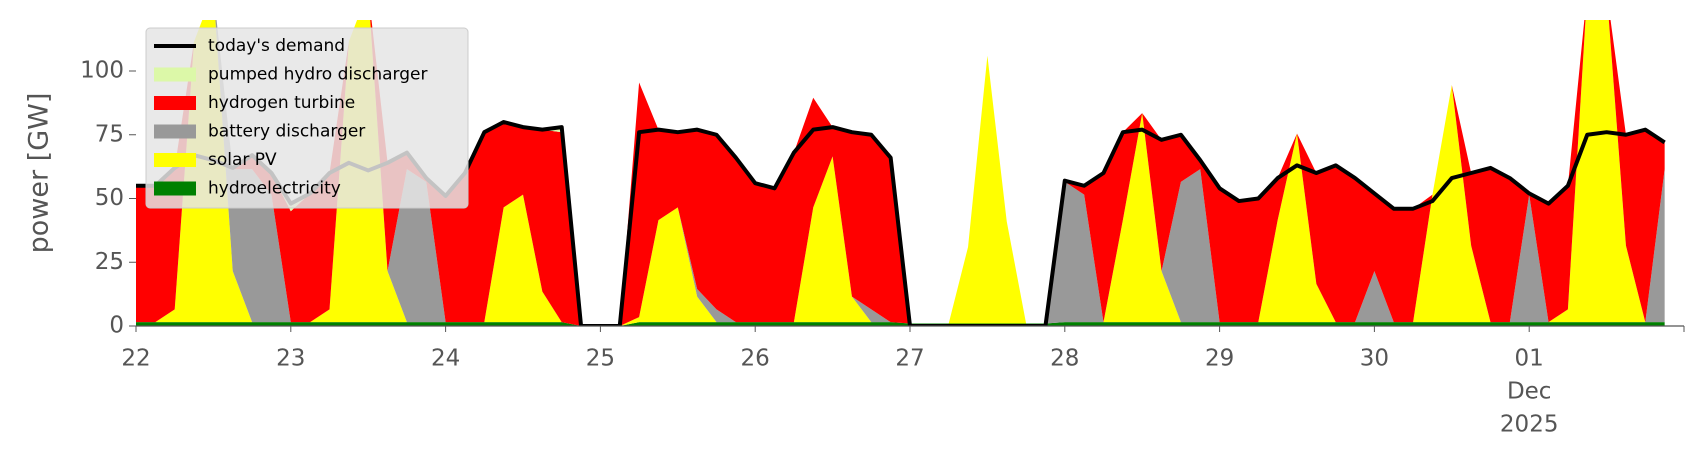  What do you see at coordinates (900, 324) in the screenshot?
I see `area` at bounding box center [900, 324].